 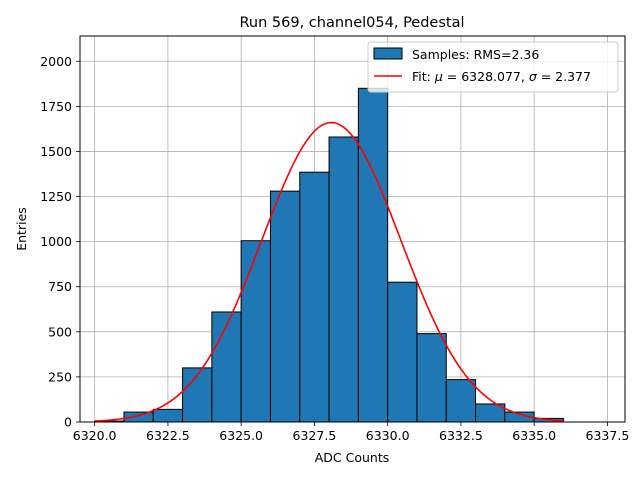 What do you see at coordinates (315, 435) in the screenshot?
I see `x-tick-label: 6327.5` at bounding box center [315, 435].